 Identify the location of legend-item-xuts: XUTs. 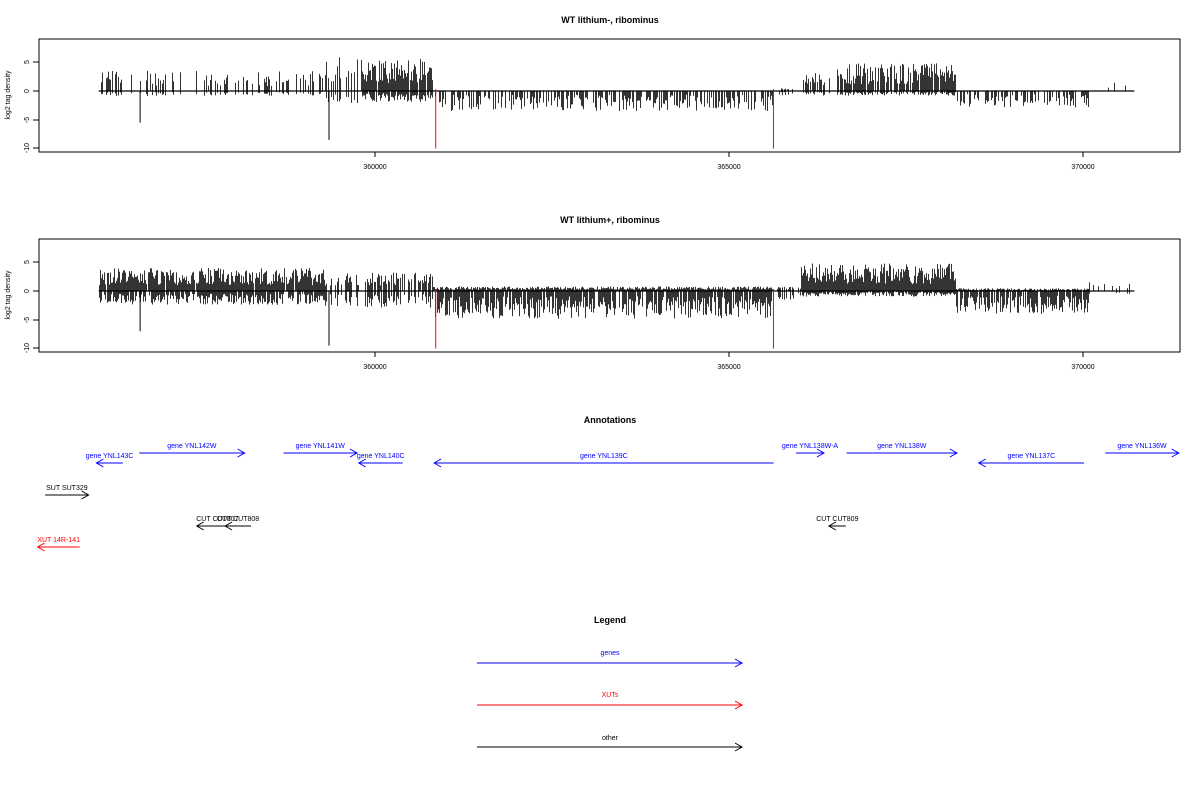
(610, 701).